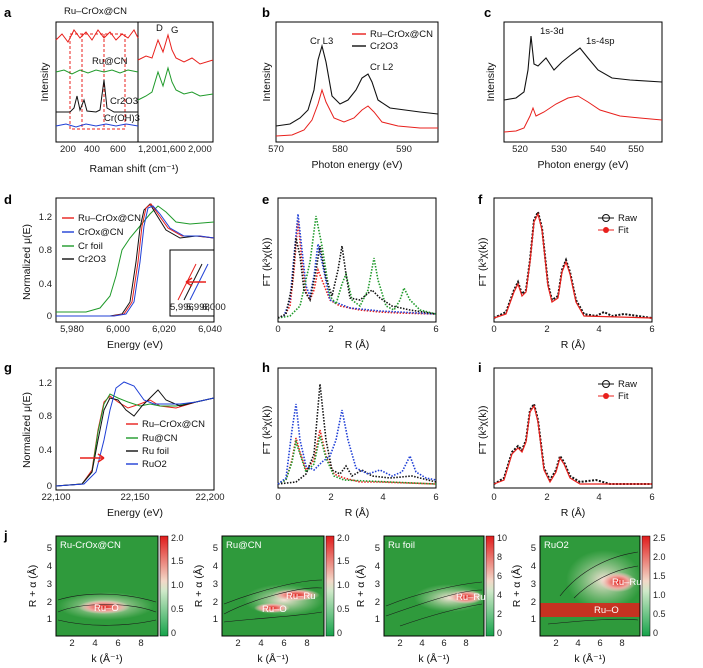  I want to click on panel-a-frame-right, so click(175, 82).